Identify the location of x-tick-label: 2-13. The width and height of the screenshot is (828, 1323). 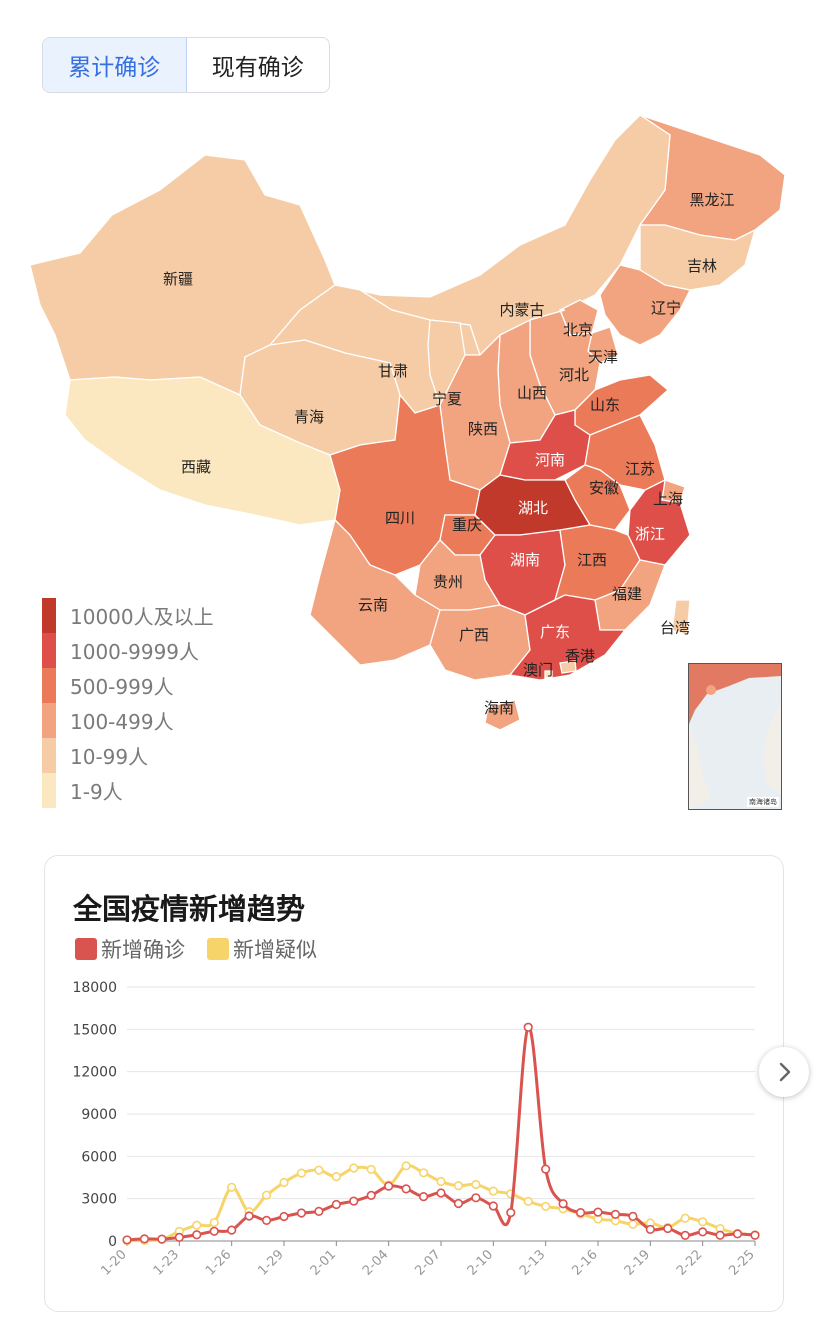
(532, 1262).